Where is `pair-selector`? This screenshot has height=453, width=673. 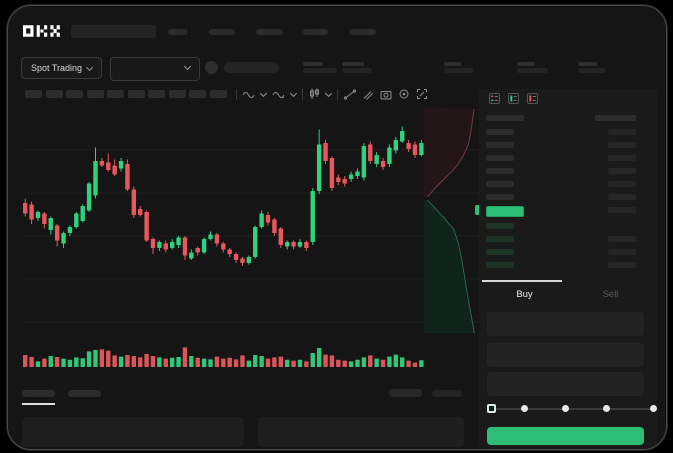
pair-selector is located at coordinates (155, 69).